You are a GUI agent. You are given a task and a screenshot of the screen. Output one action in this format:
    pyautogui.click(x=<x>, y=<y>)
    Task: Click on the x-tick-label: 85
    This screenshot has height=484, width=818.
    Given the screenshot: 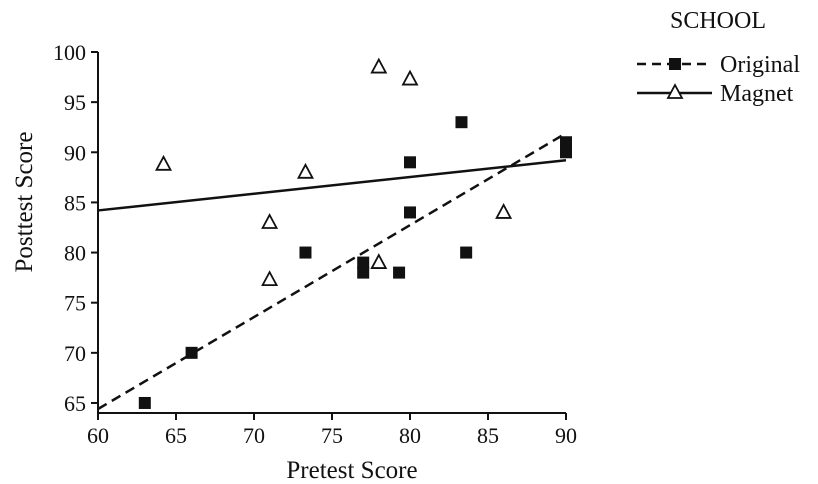 What is the action you would take?
    pyautogui.click(x=488, y=435)
    